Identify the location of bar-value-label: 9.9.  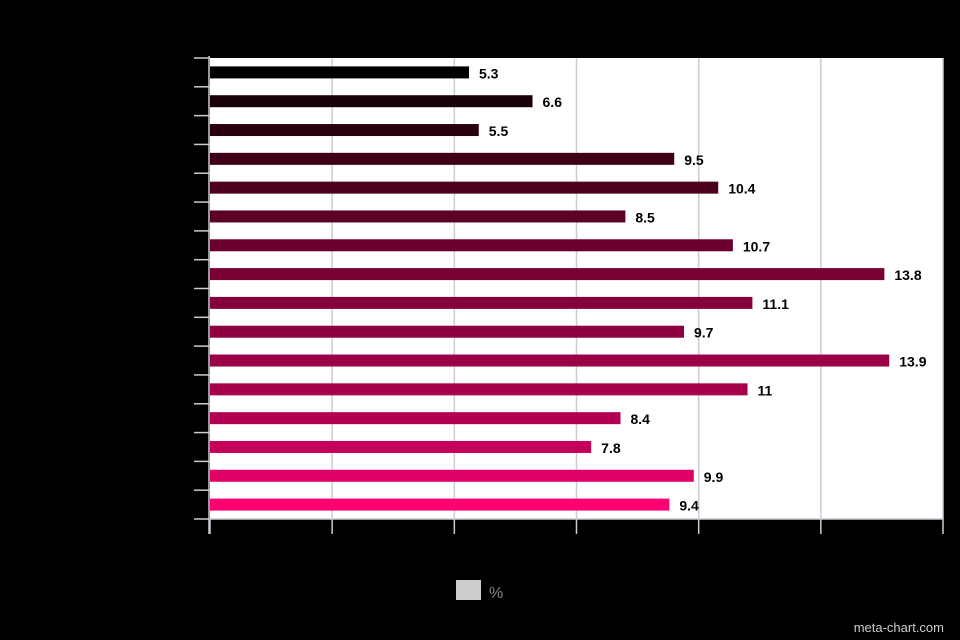
(714, 477).